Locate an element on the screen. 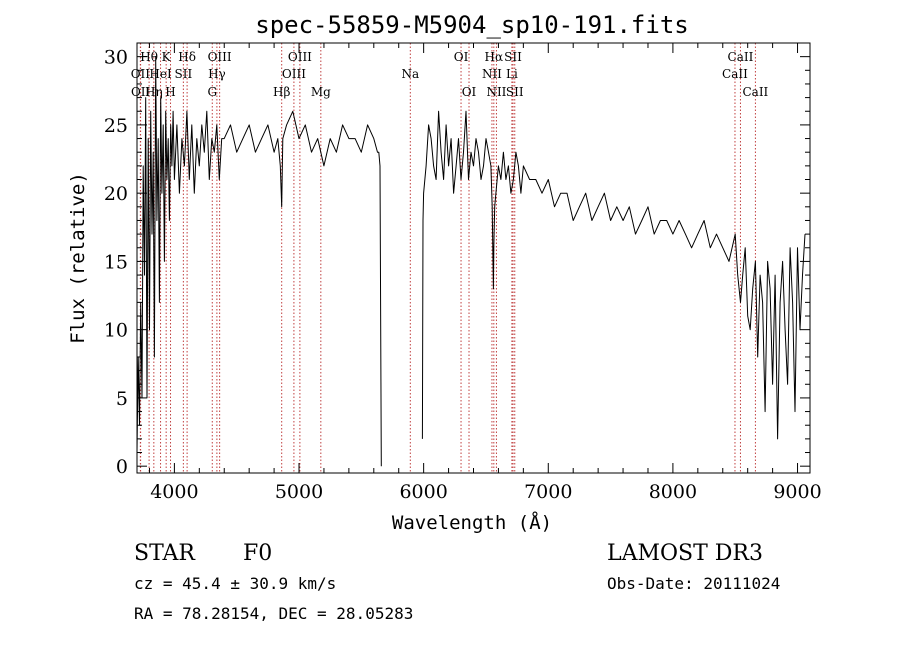  spectral-line-label-1: OII is located at coordinates (141, 74).